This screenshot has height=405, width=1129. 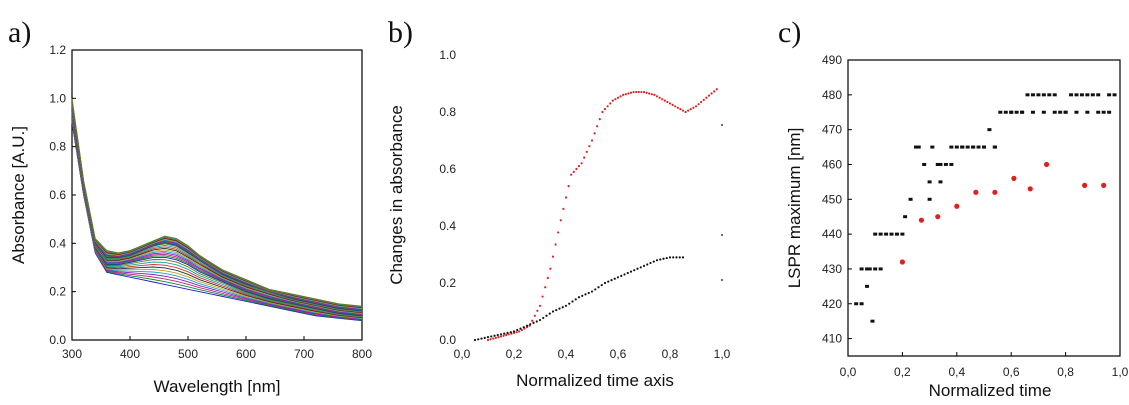 What do you see at coordinates (130, 354) in the screenshot?
I see `x-tick-label: 400` at bounding box center [130, 354].